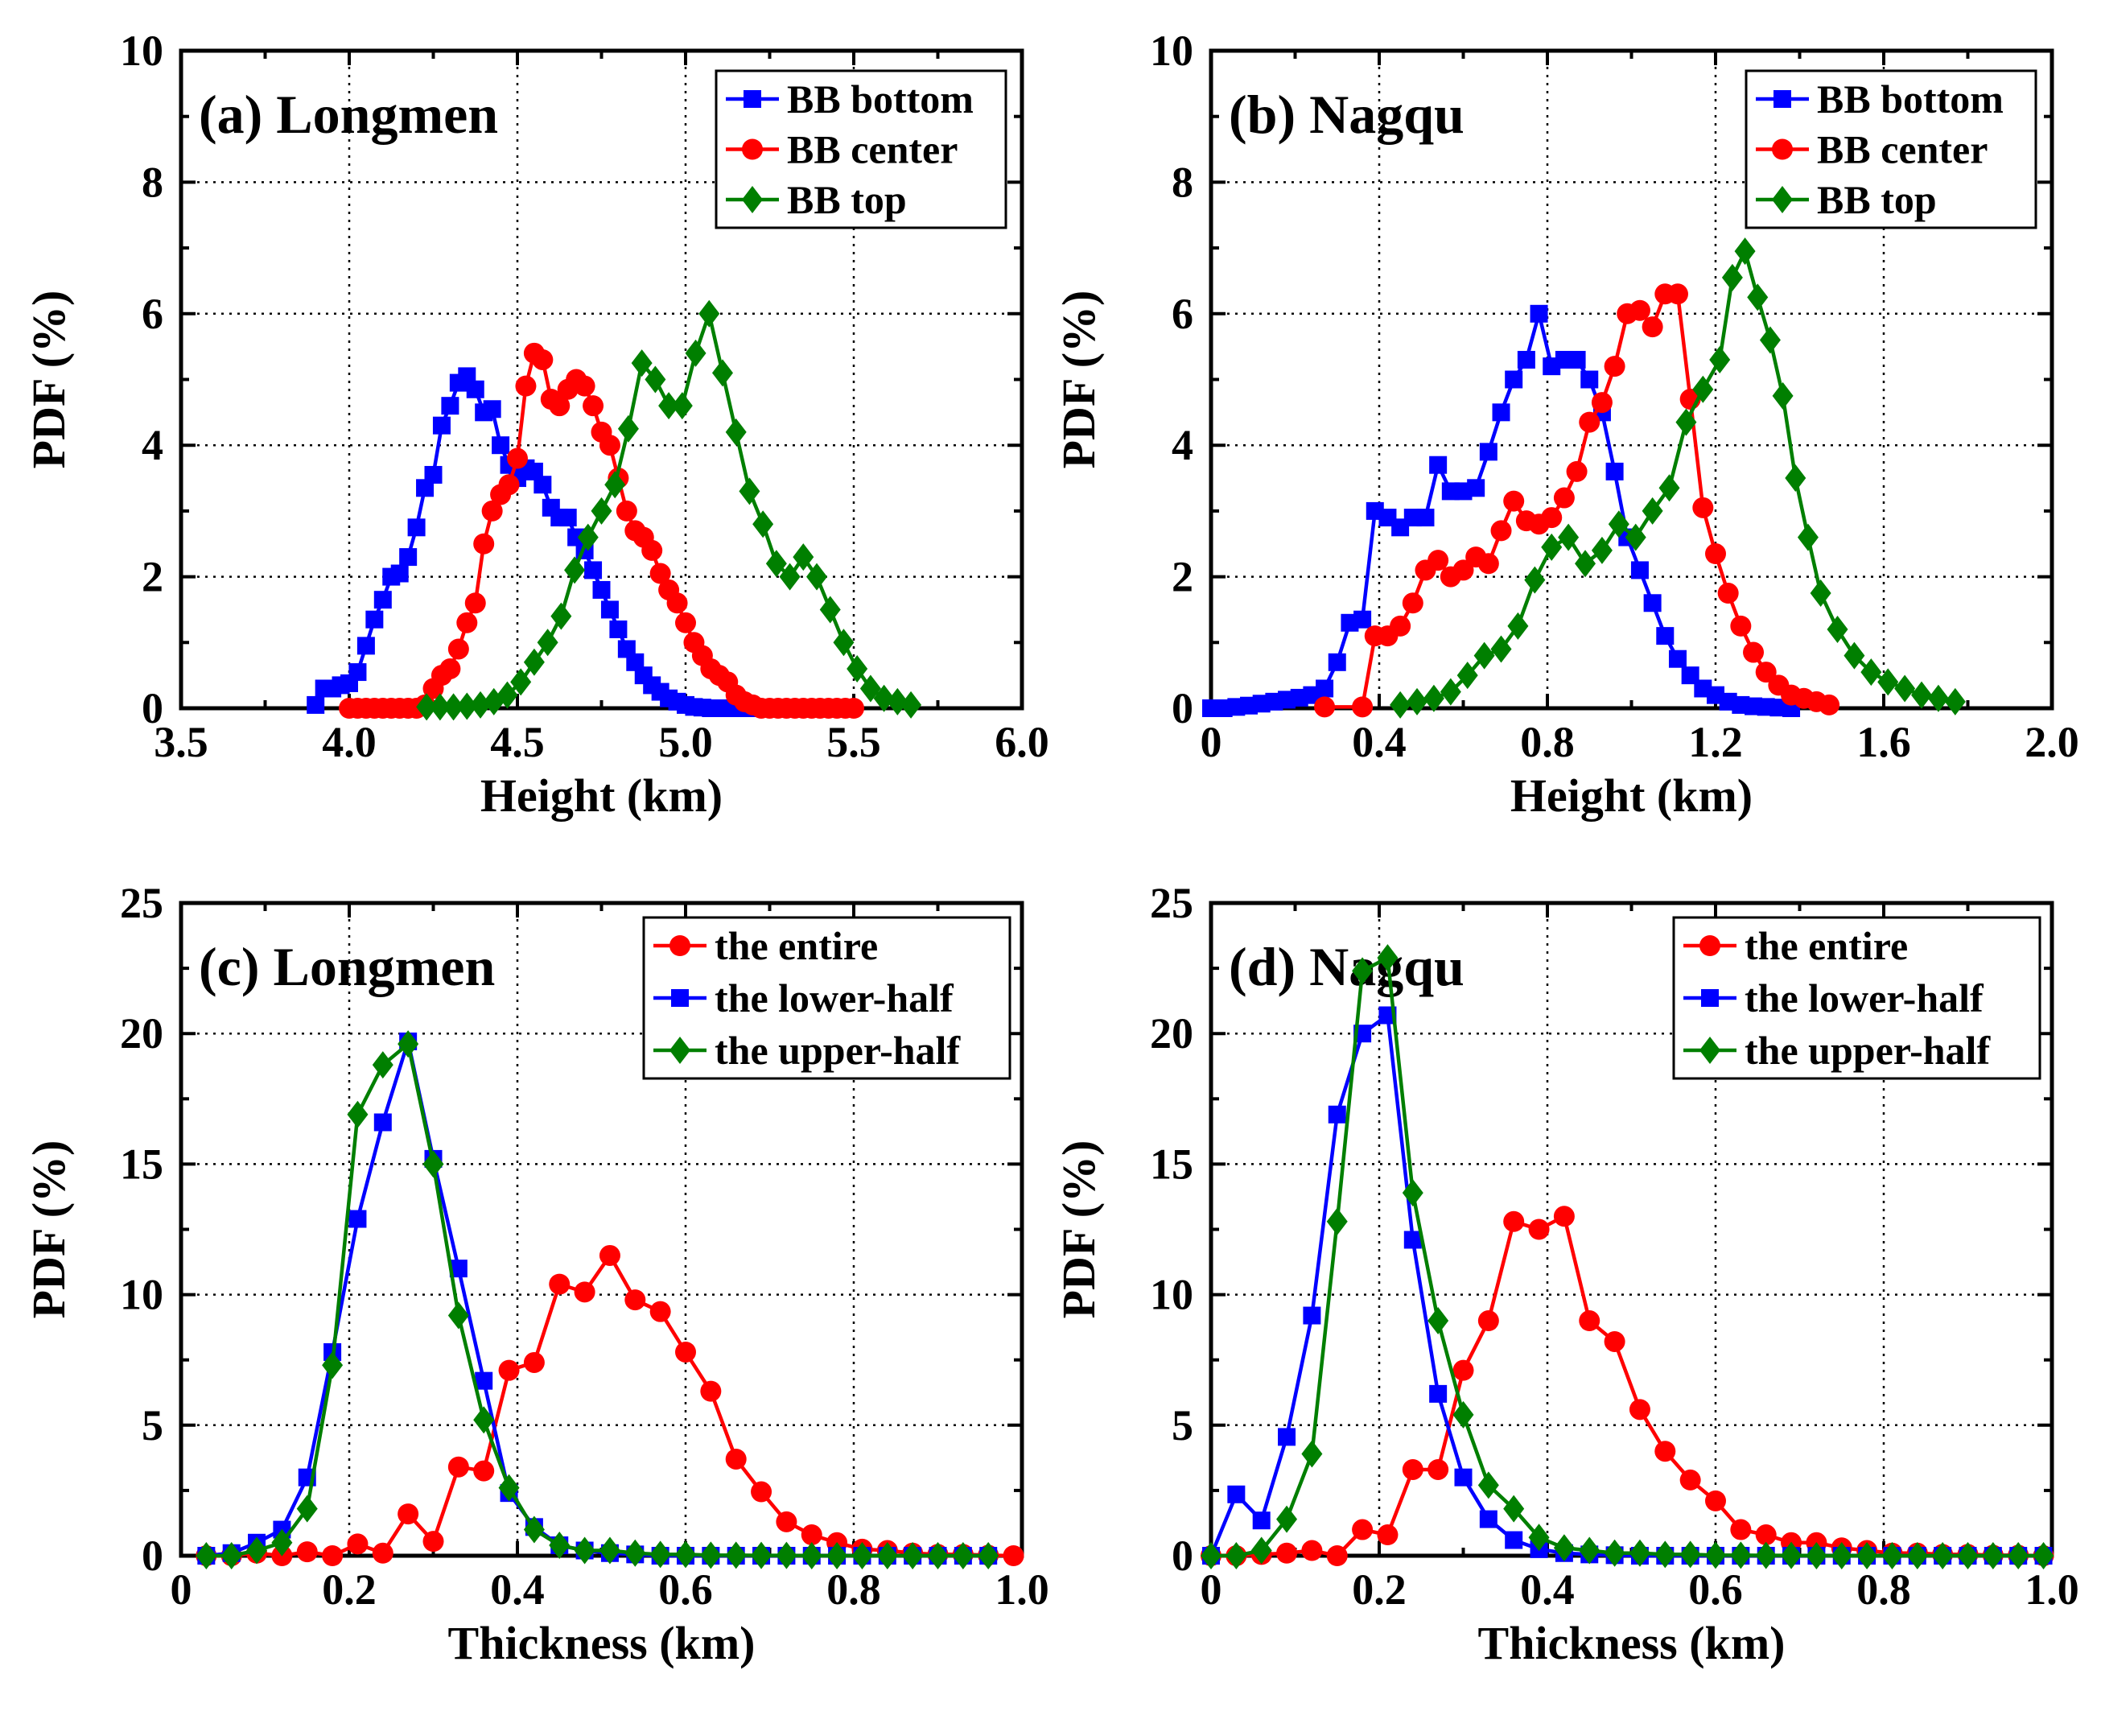  Describe the element at coordinates (152, 314) in the screenshot. I see `y-tick-label: 6` at that location.